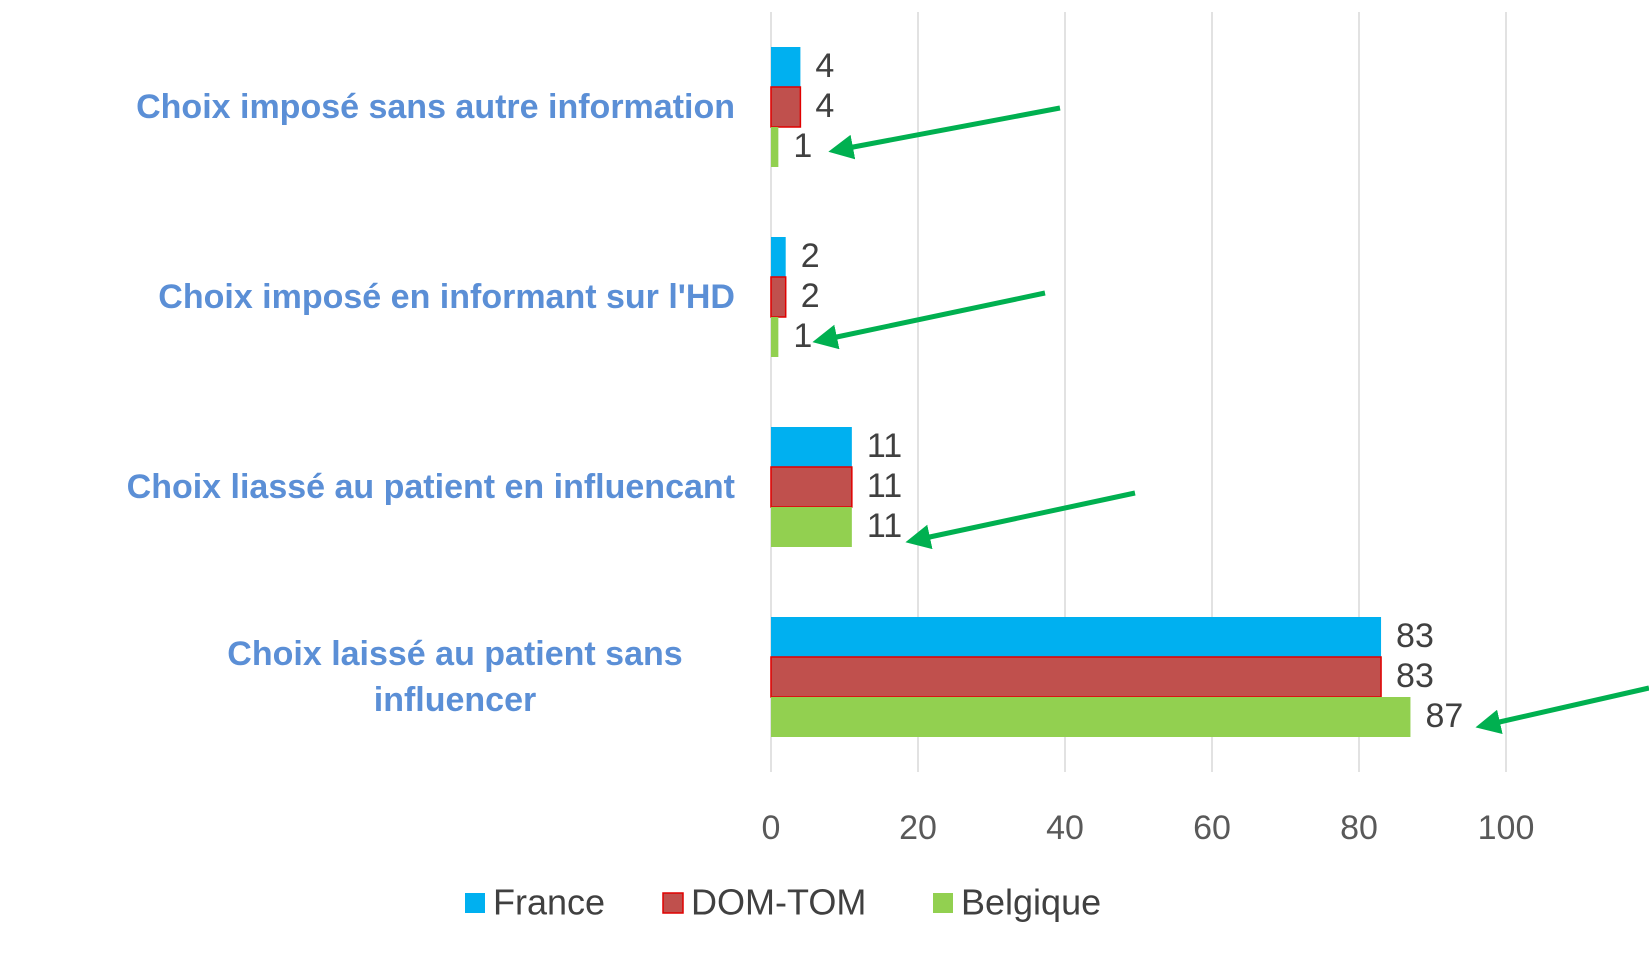 Image resolution: width=1649 pixels, height=973 pixels. Describe the element at coordinates (446, 297) in the screenshot. I see `y-tick-label: Choix imposé en informant sur l'HD` at that location.